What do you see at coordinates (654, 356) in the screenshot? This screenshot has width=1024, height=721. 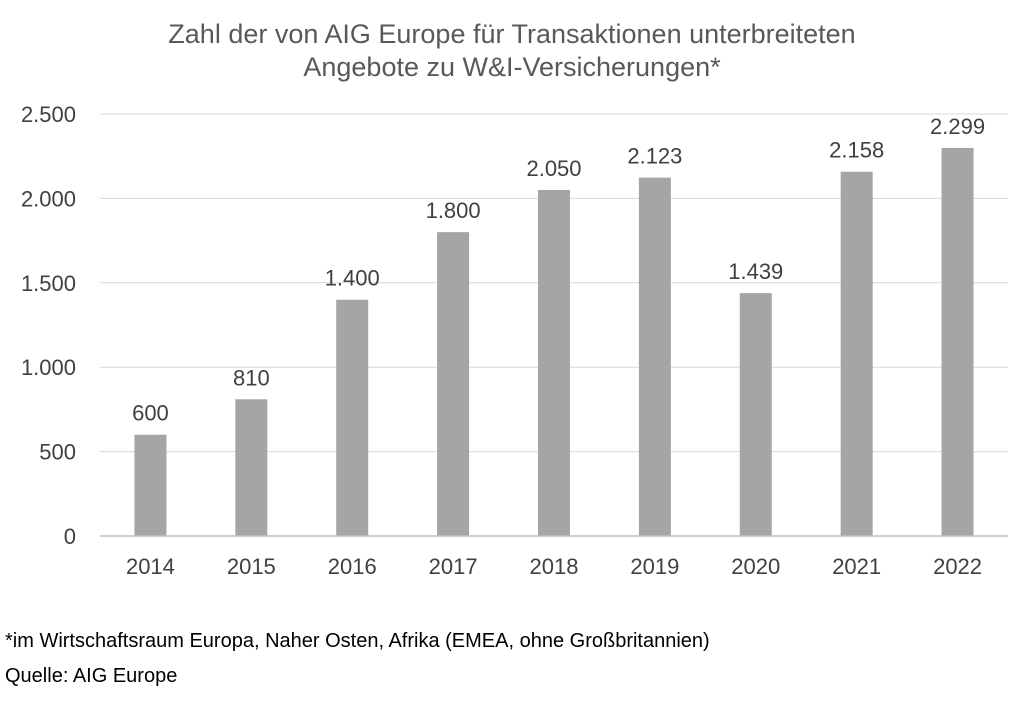 I see `bar-2019` at bounding box center [654, 356].